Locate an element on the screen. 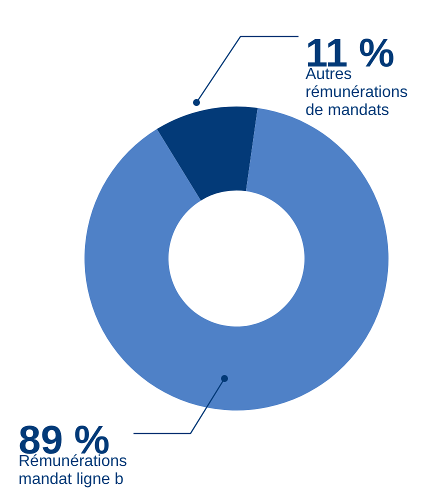 The width and height of the screenshot is (437, 490). slice-label: Autres rémunérations de mandats is located at coordinates (357, 92).